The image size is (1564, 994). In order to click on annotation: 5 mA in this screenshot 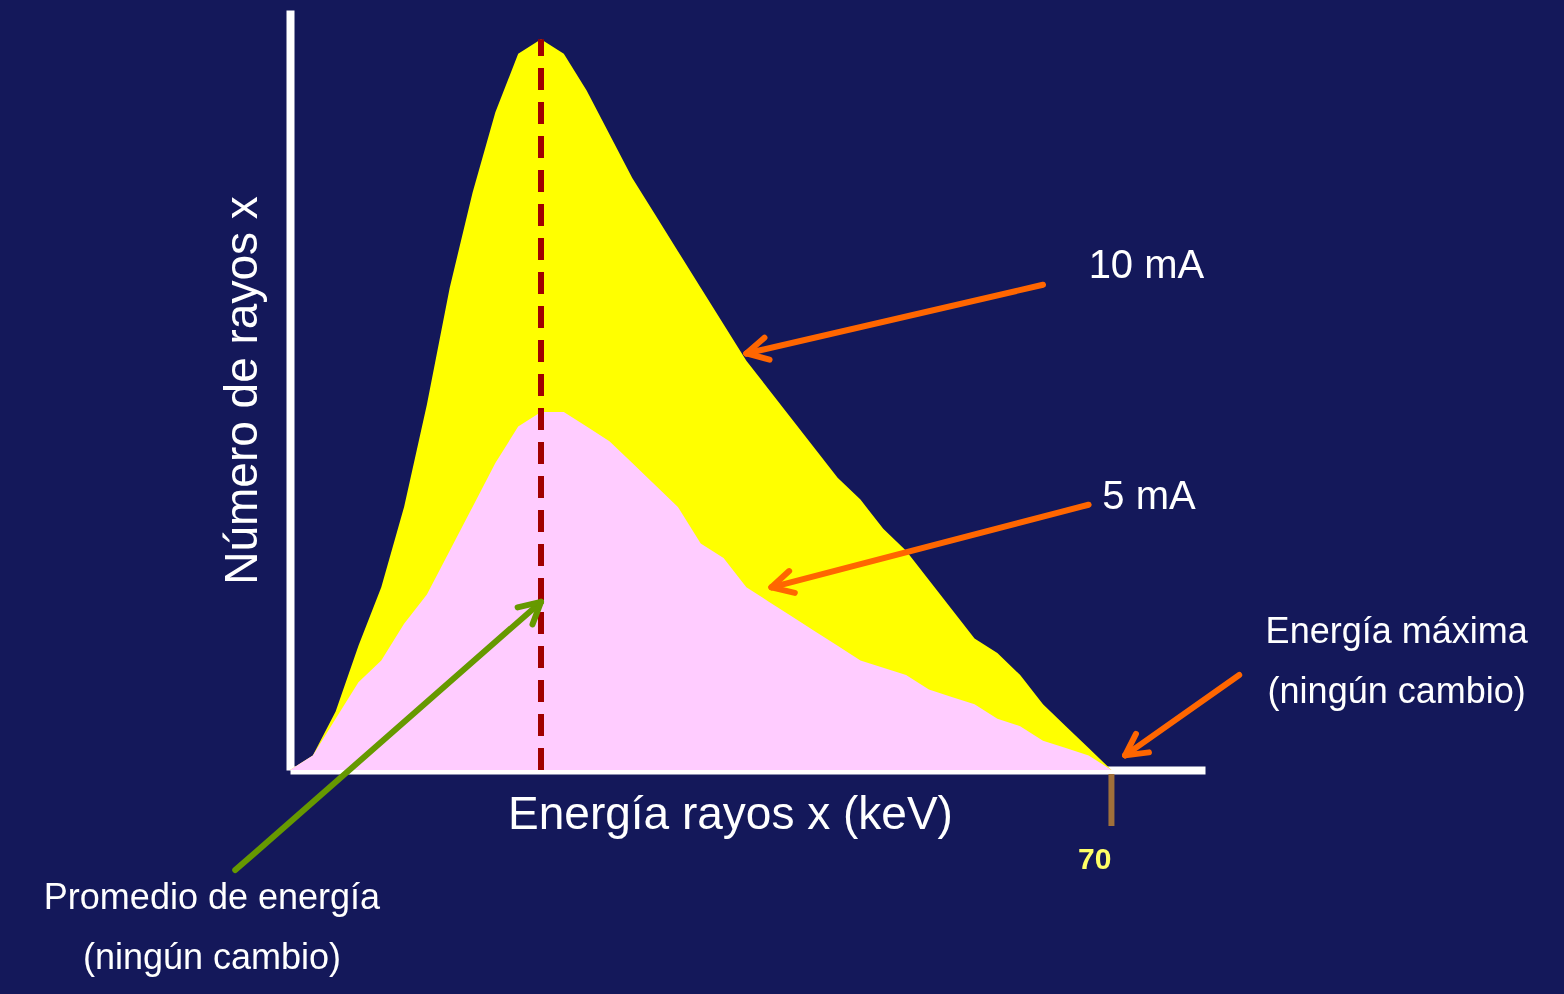, I will do `click(1149, 494)`.